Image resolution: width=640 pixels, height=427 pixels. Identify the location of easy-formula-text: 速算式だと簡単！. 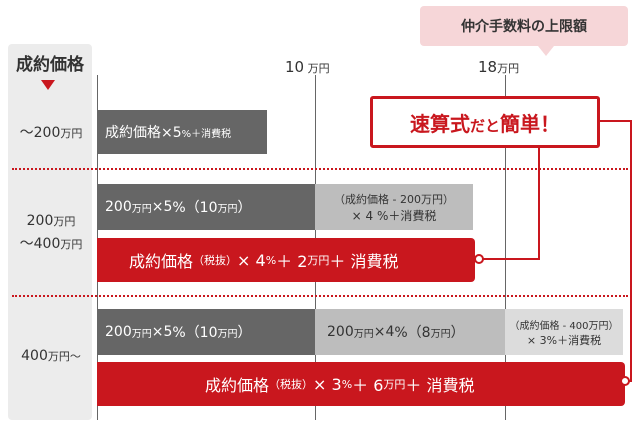
(484, 124).